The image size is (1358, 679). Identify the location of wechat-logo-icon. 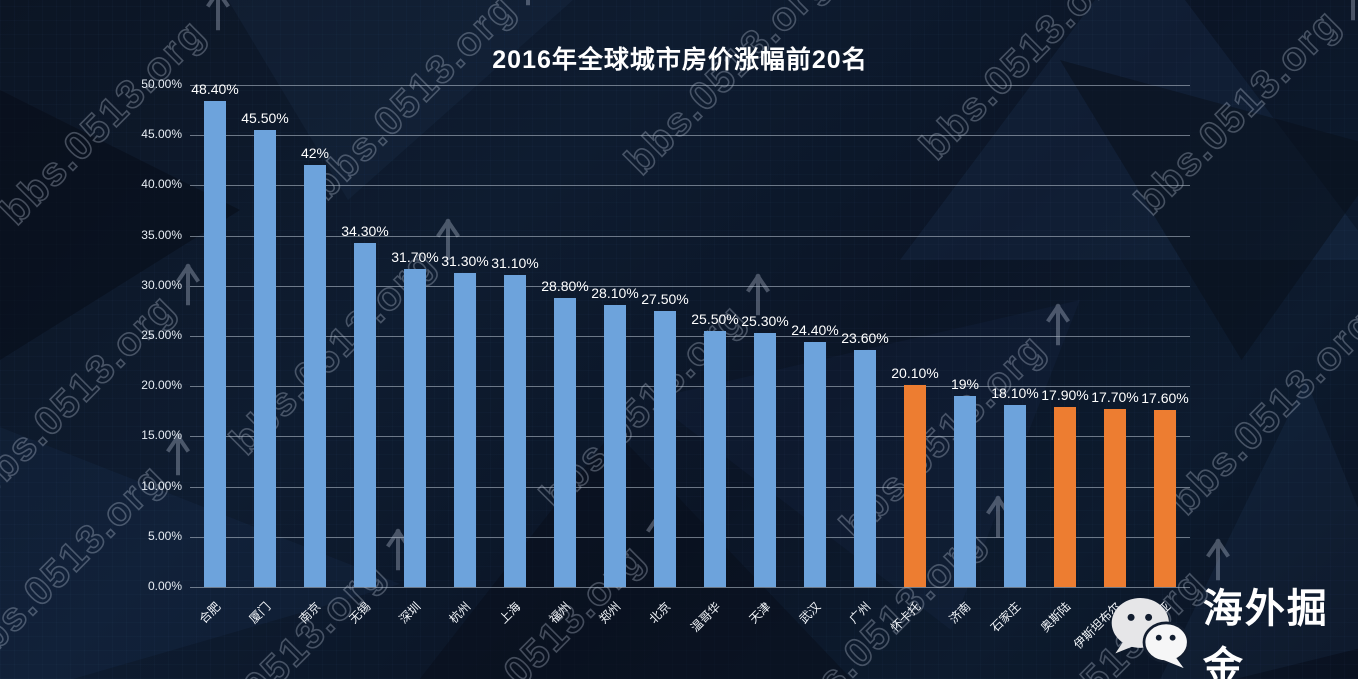
(1150, 633).